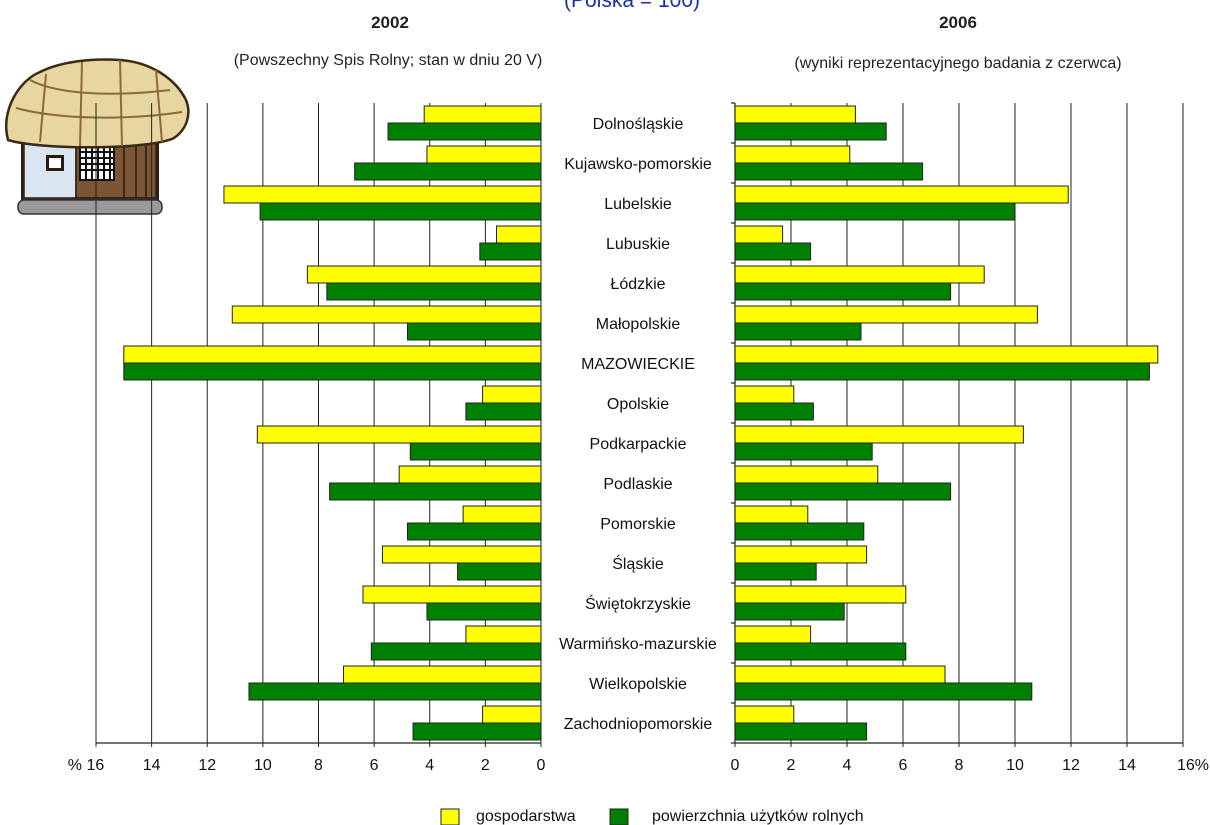 This screenshot has width=1210, height=825. Describe the element at coordinates (638, 724) in the screenshot. I see `category-label: Zachodniopomorskie` at that location.